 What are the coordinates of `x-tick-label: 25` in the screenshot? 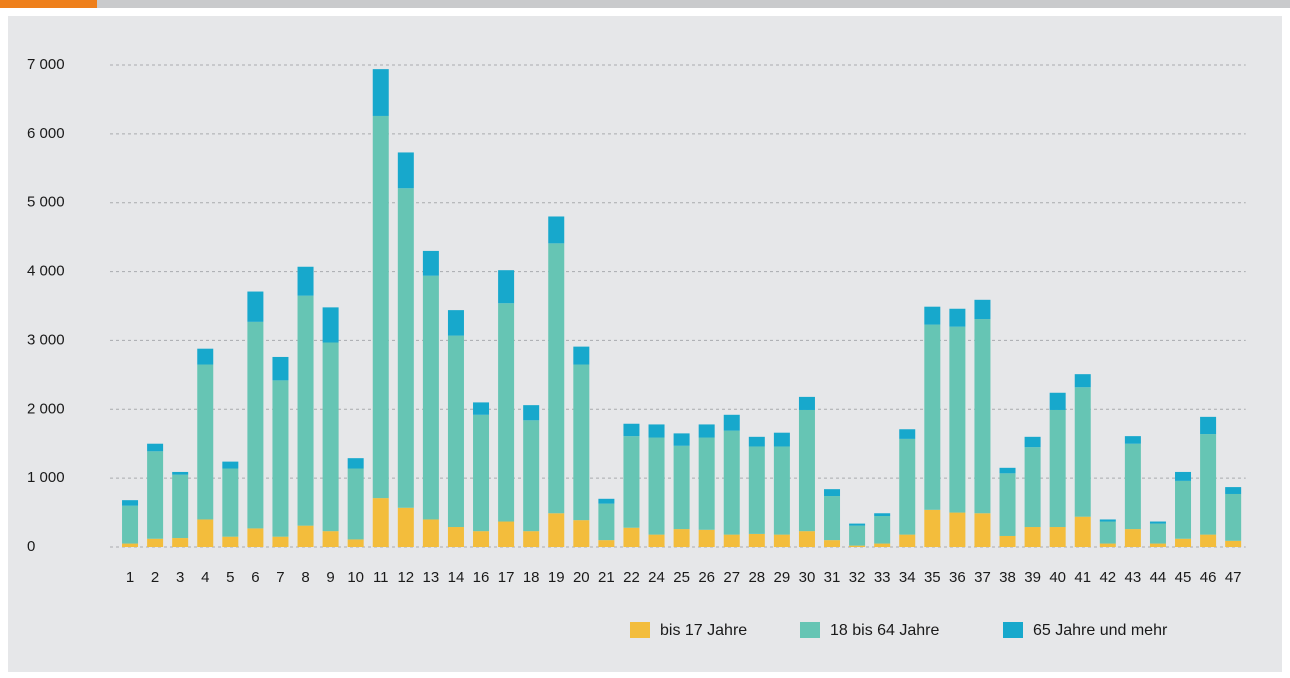 It's located at (681, 577).